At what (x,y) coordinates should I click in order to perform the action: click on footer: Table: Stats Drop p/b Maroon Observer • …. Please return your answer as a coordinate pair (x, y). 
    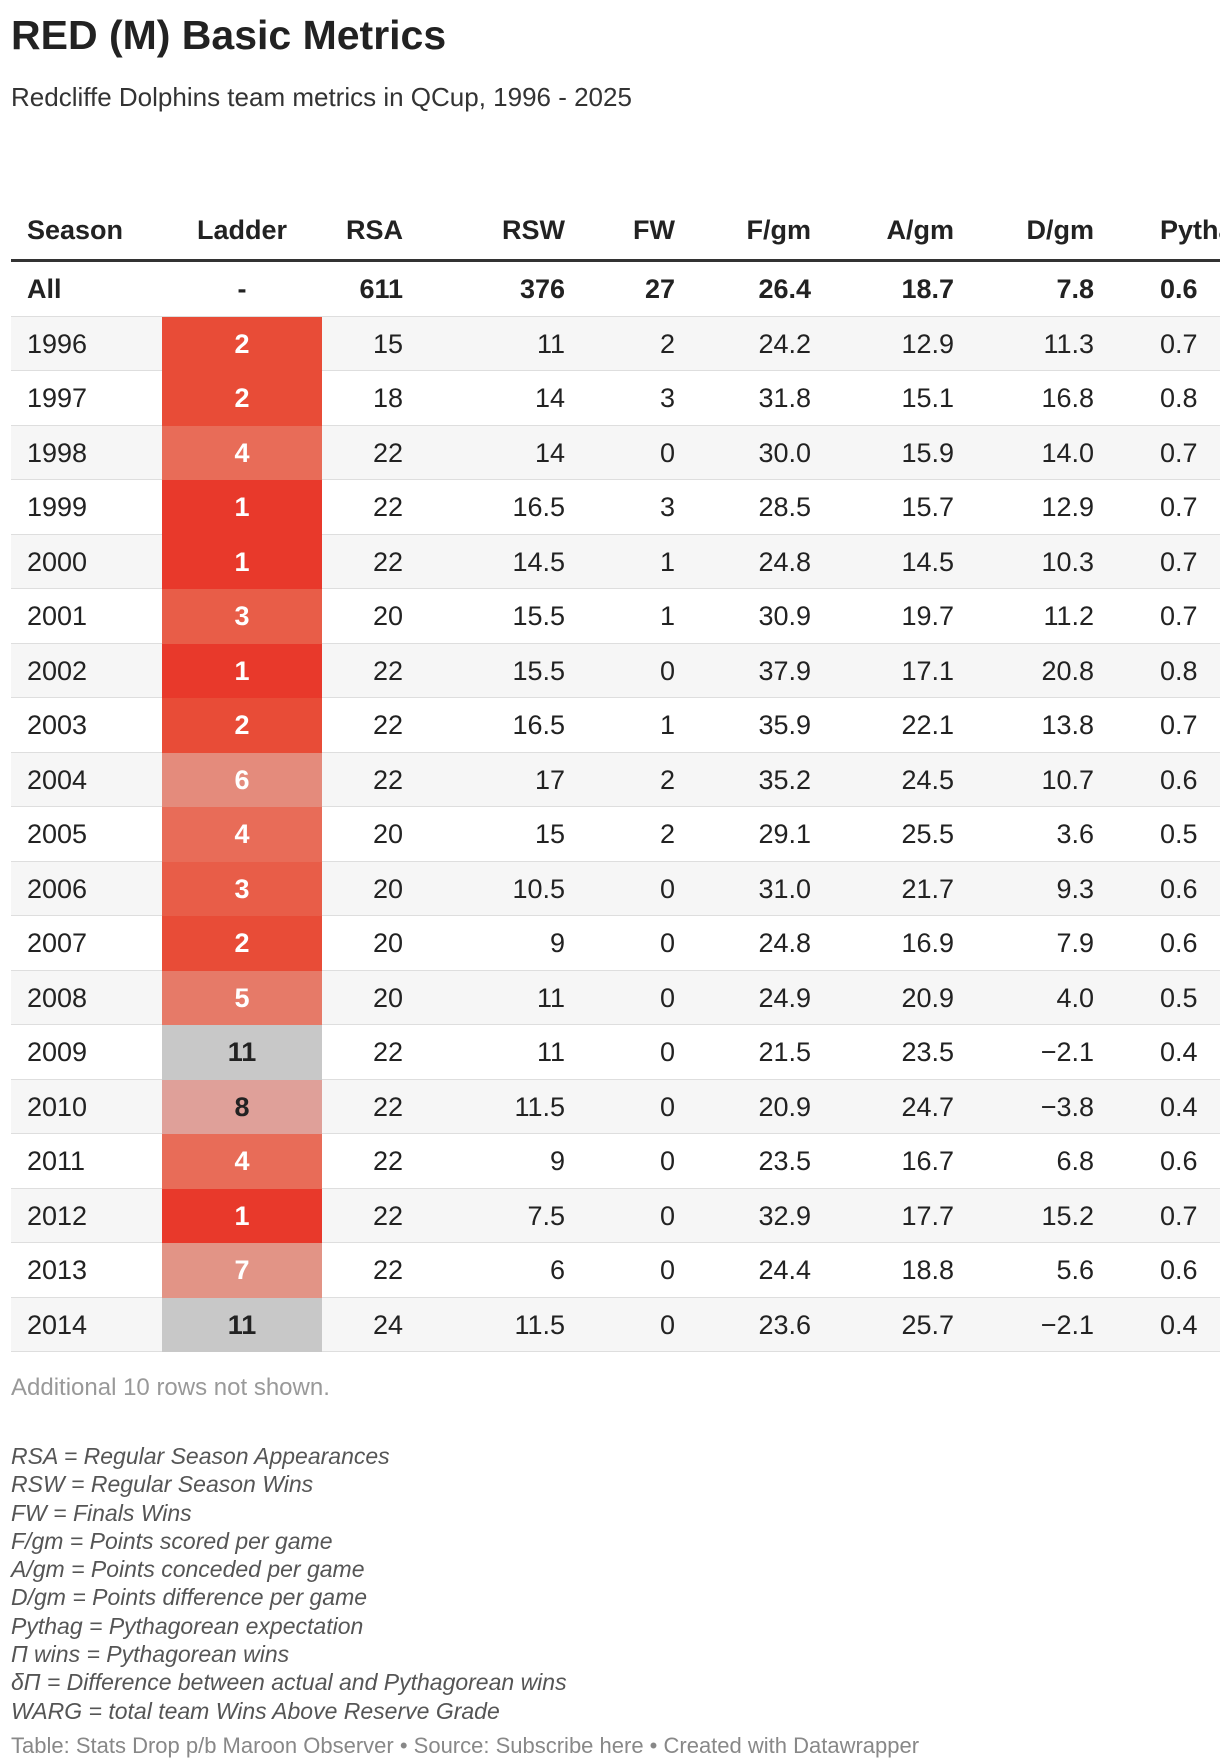
    Looking at the image, I should click on (465, 1745).